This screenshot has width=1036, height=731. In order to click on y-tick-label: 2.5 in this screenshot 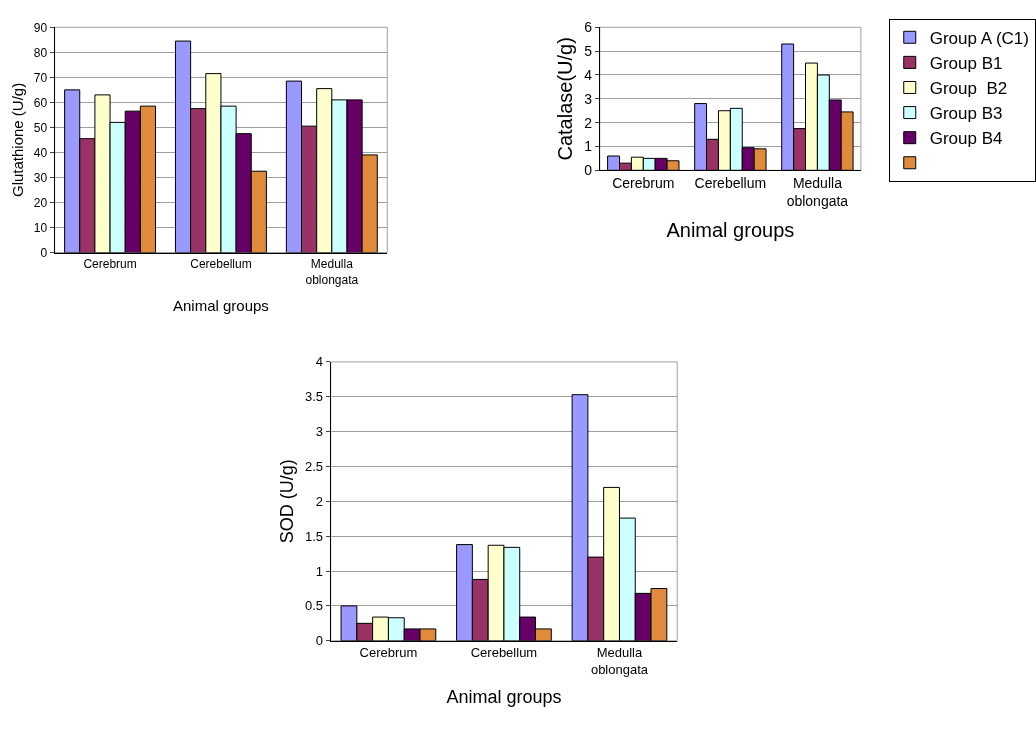, I will do `click(314, 467)`.